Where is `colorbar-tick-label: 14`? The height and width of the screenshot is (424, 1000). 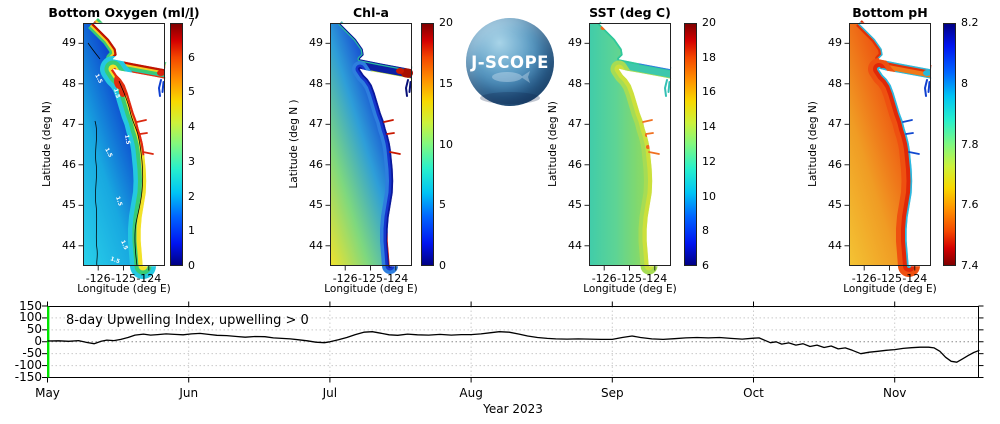 colorbar-tick-label: 14 is located at coordinates (709, 127).